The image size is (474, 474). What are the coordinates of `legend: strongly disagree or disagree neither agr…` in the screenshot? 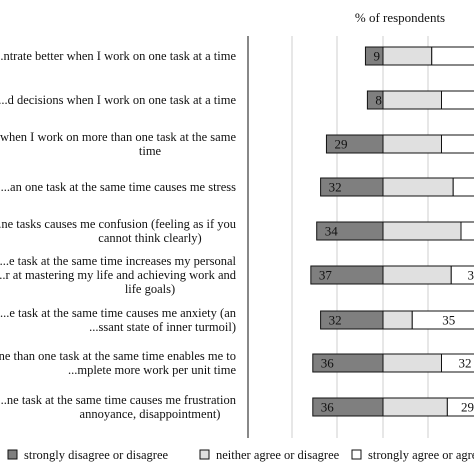 It's located at (240, 455).